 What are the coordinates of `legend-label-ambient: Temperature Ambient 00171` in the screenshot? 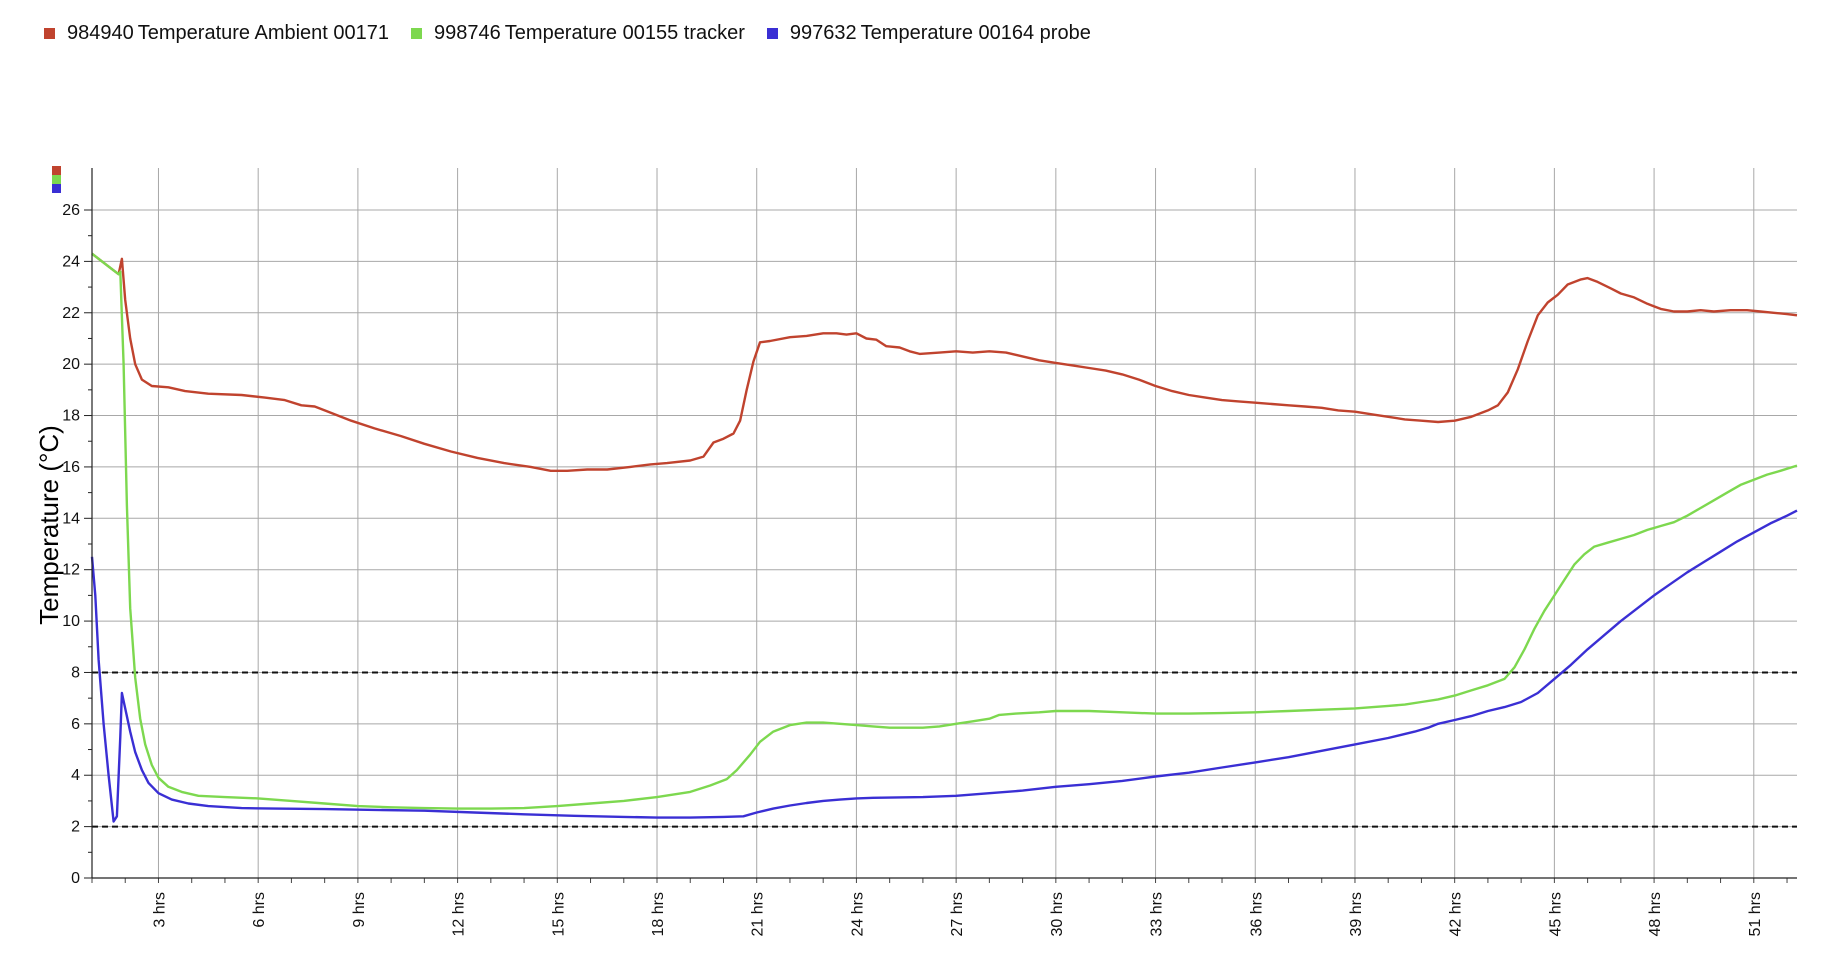 It's located at (263, 33).